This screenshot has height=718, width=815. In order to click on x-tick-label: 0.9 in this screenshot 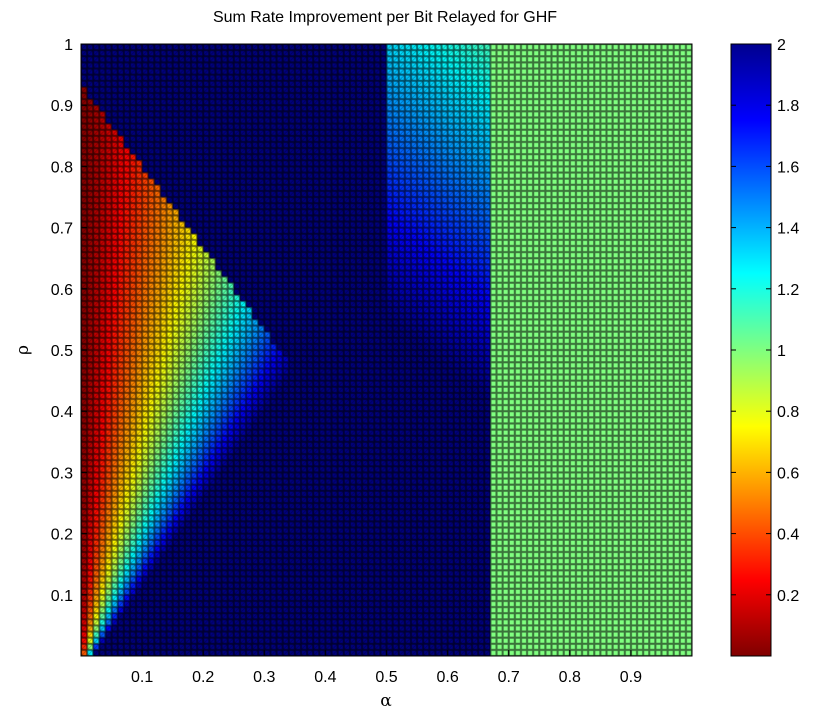, I will do `click(631, 677)`.